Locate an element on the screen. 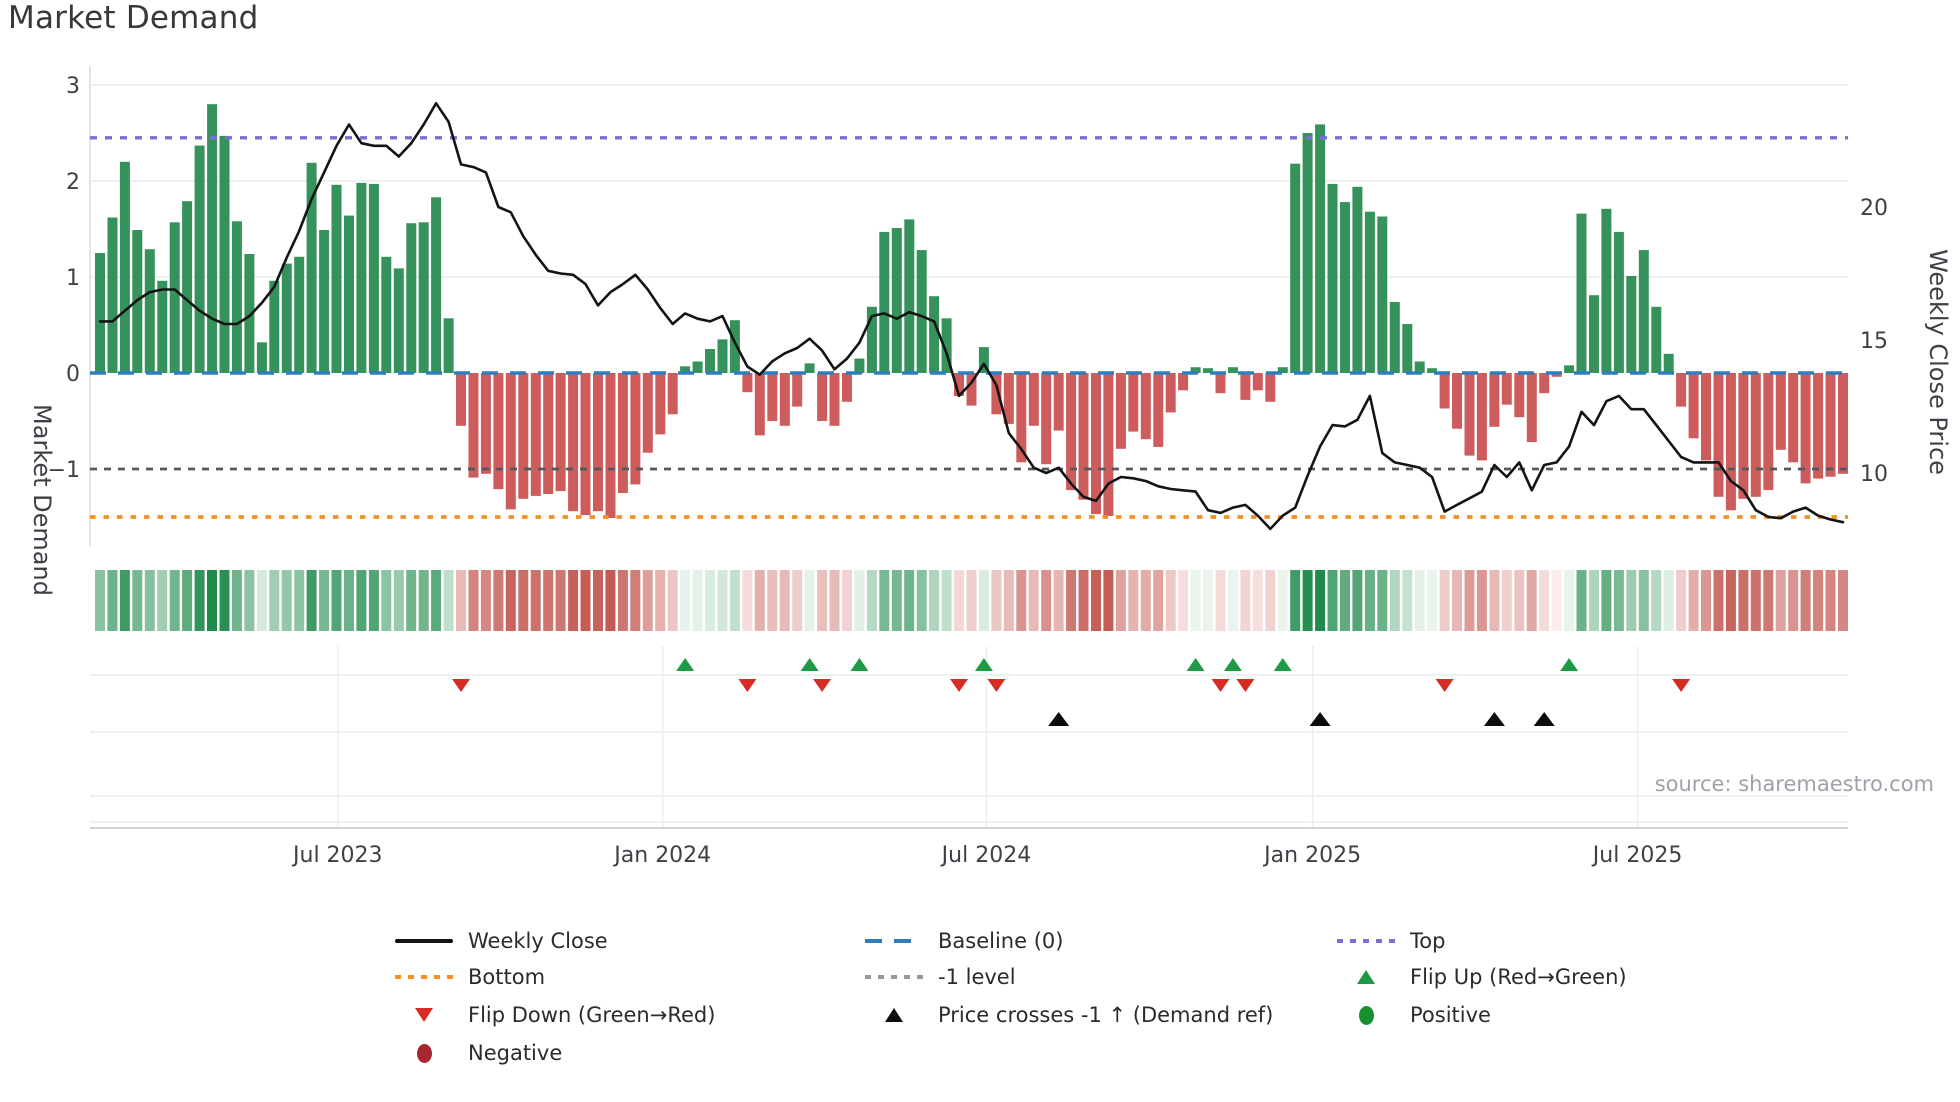  price-cross-icon is located at coordinates (894, 1015).